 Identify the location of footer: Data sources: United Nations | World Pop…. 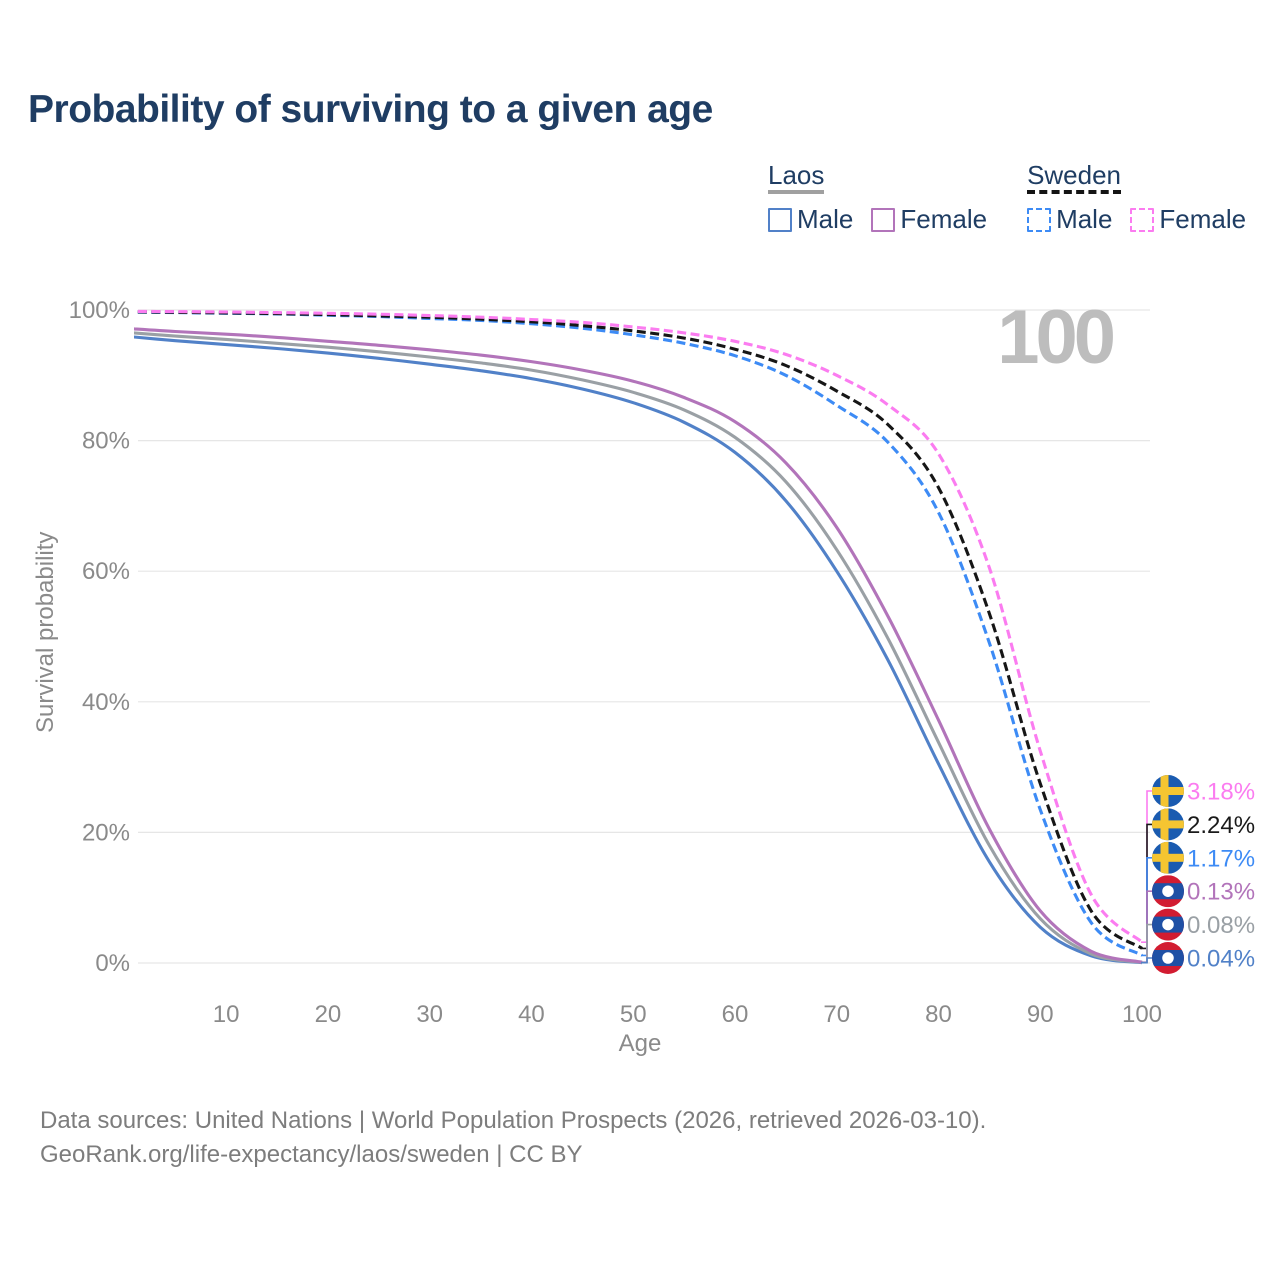
(513, 1138).